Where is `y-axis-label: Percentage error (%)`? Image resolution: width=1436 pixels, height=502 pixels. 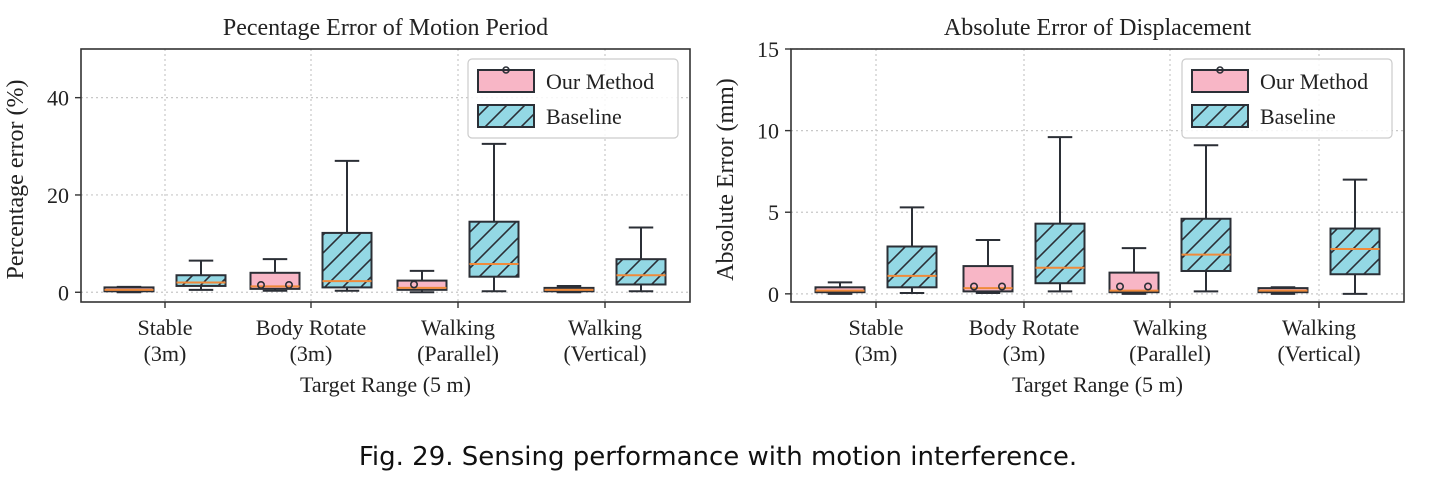
y-axis-label: Percentage error (%) is located at coordinates (16, 180).